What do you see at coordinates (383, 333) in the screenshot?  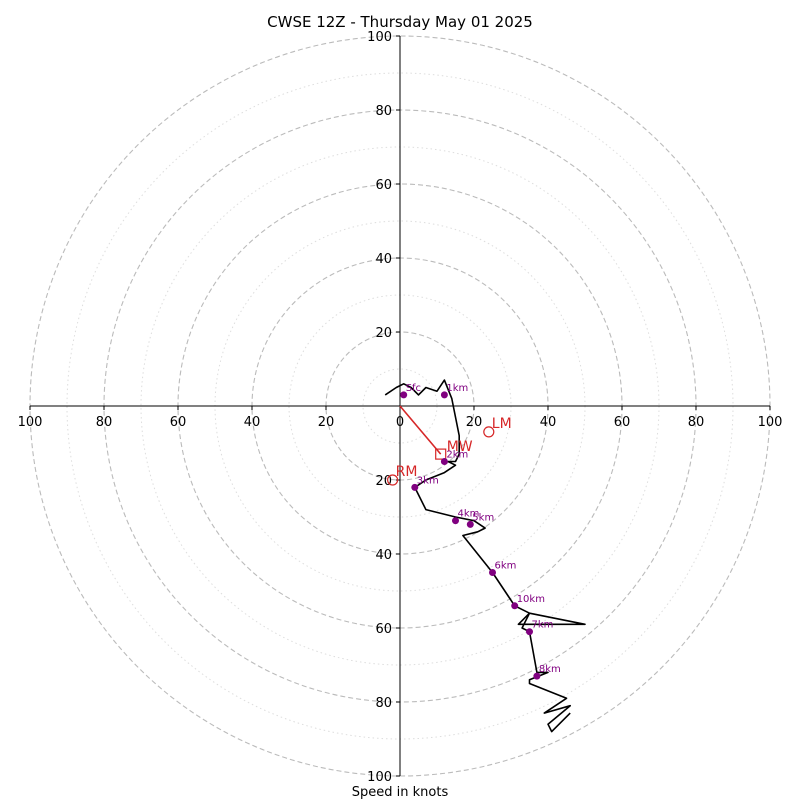 I see `y-tick-label: 20` at bounding box center [383, 333].